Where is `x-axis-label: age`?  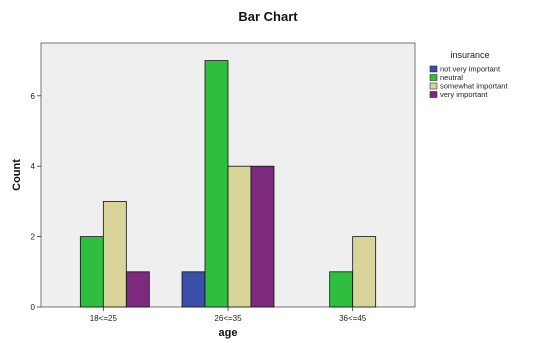 x-axis-label: age is located at coordinates (228, 333).